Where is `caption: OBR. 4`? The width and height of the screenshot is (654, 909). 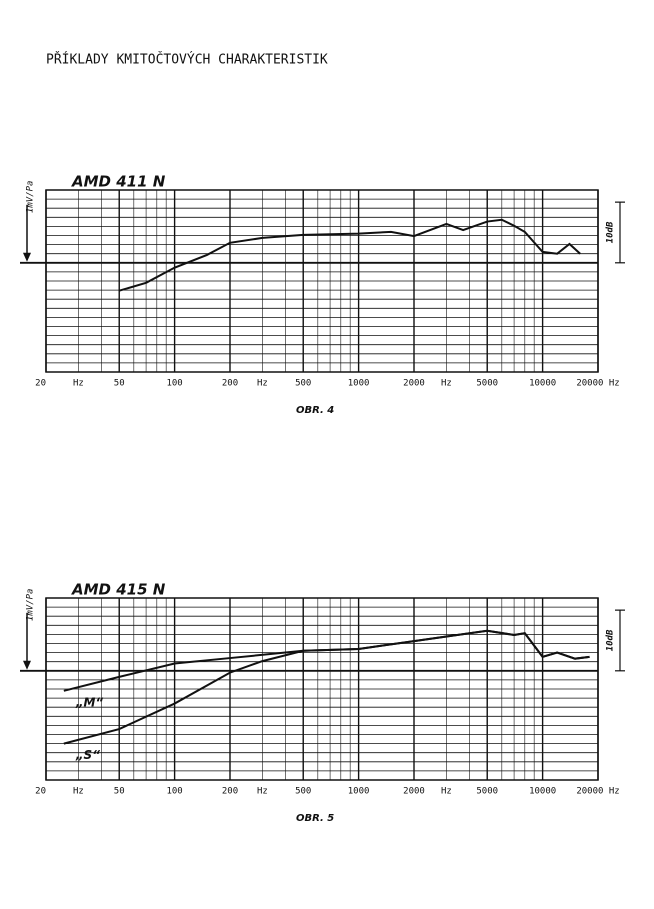
caption: OBR. 4 is located at coordinates (315, 410).